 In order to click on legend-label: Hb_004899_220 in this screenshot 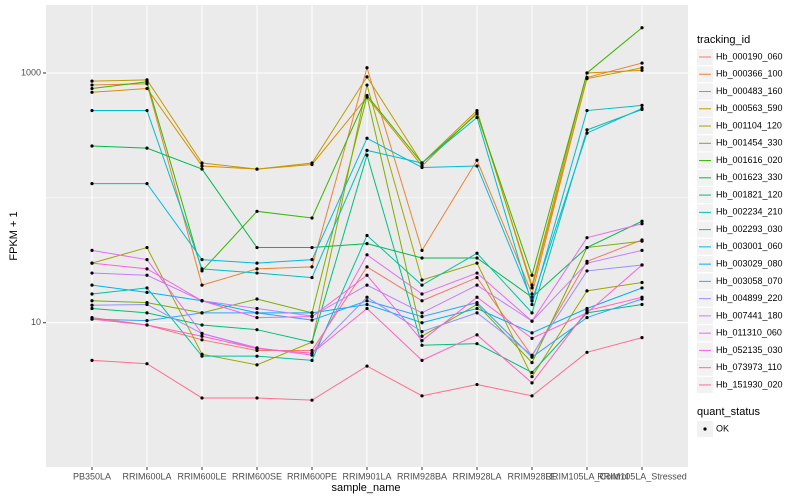, I will do `click(749, 298)`.